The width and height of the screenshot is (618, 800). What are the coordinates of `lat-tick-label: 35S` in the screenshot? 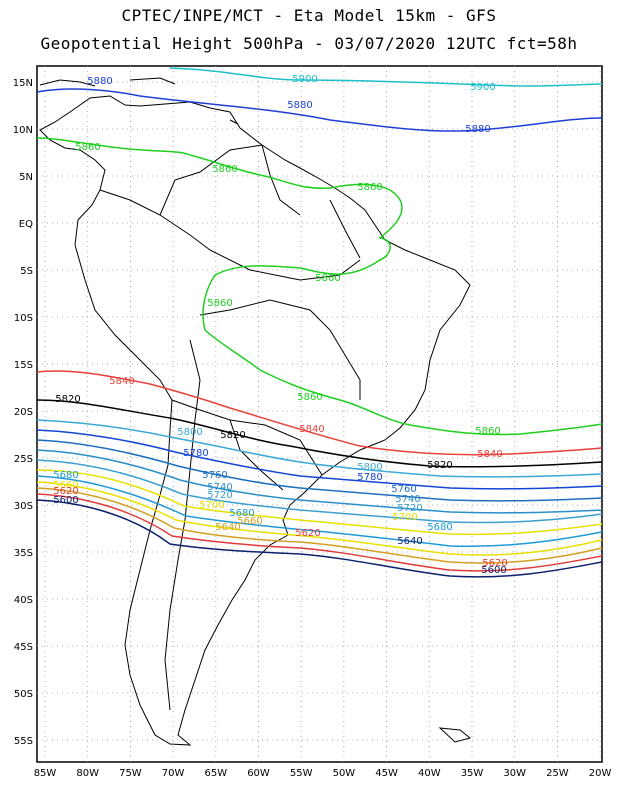 It's located at (23, 553).